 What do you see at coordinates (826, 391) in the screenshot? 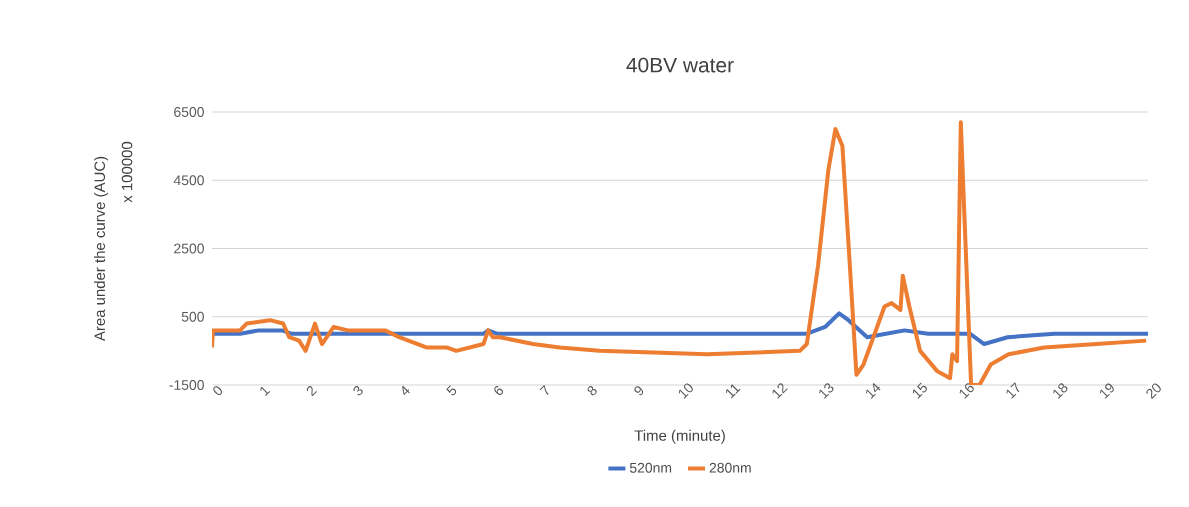
I see `x-tick-label: 13` at bounding box center [826, 391].